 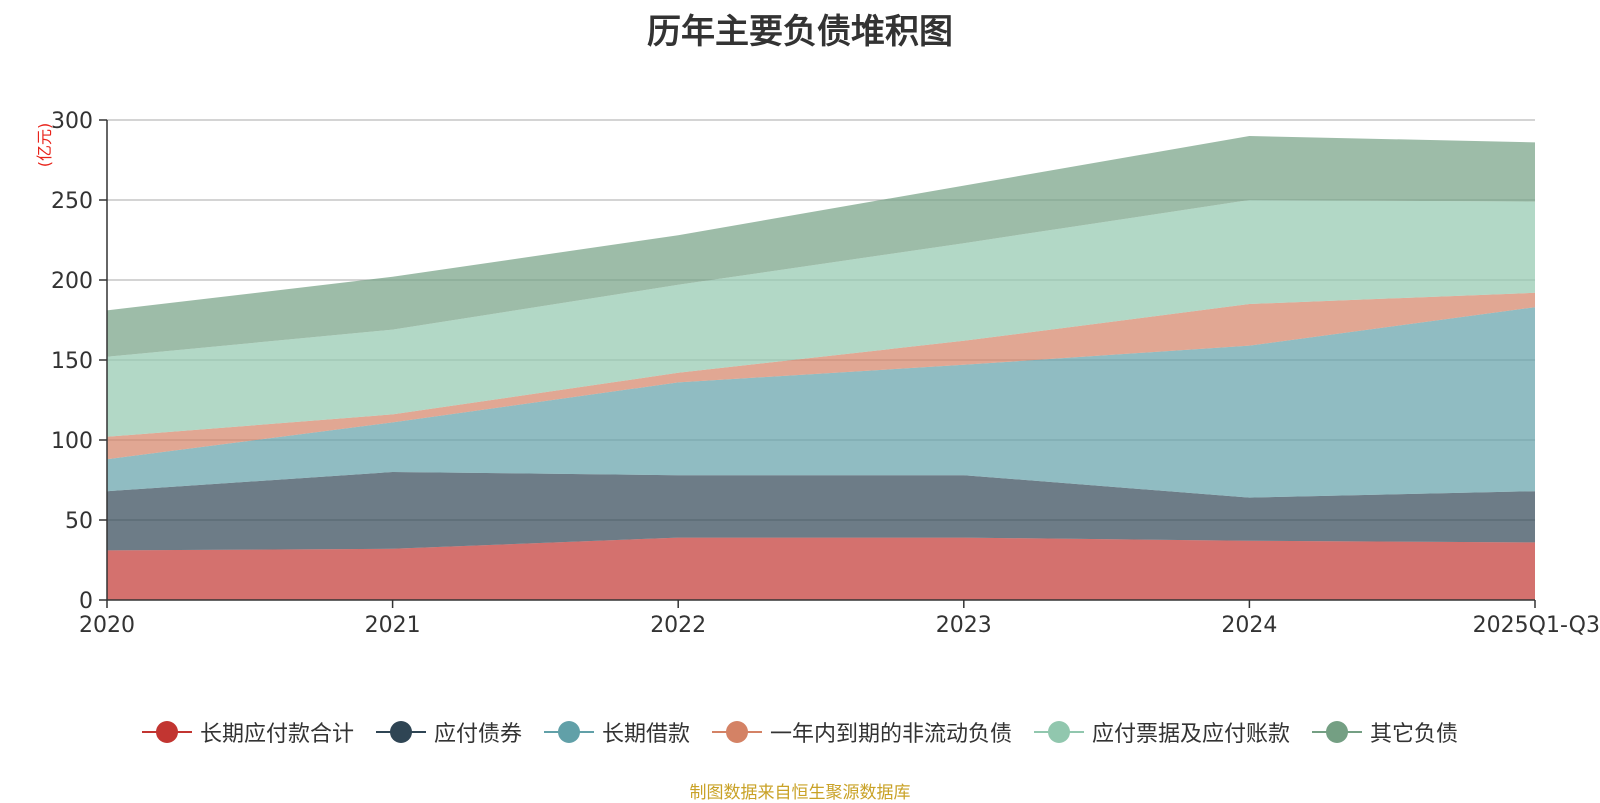 I want to click on x-tick-label-1: 2021, so click(x=393, y=625).